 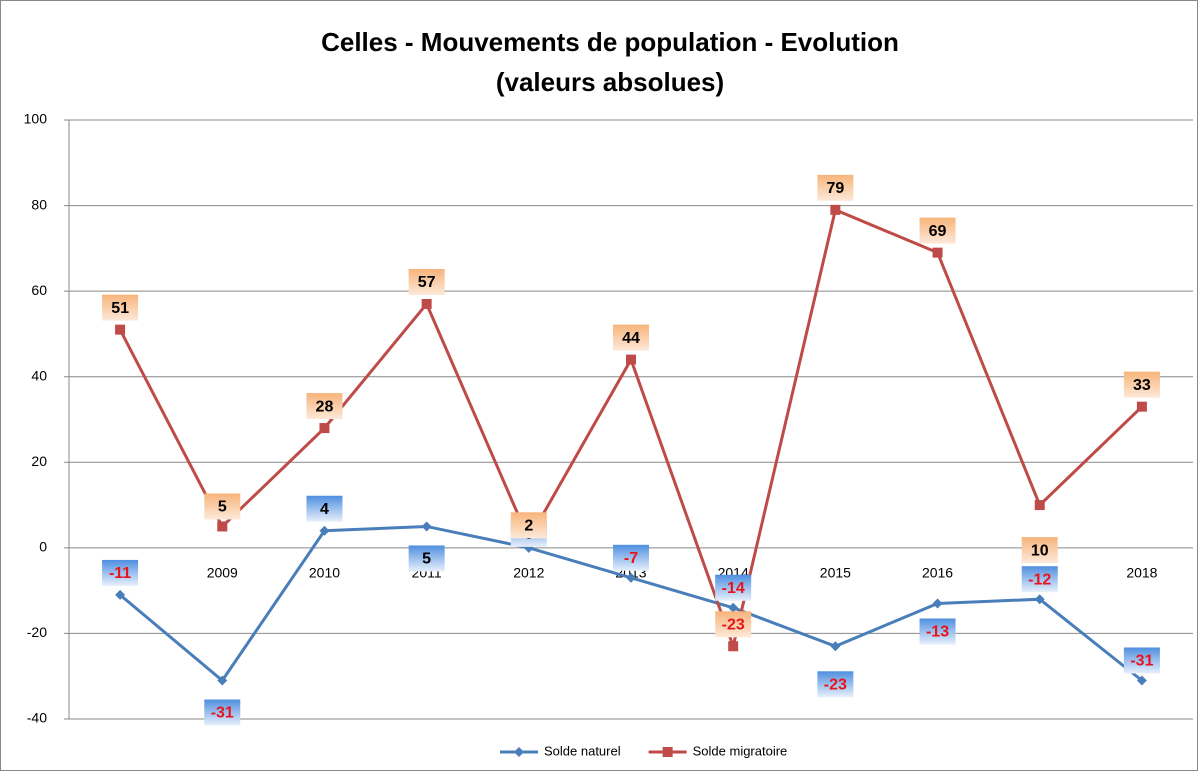 What do you see at coordinates (36, 119) in the screenshot?
I see `y-tick-label: 100` at bounding box center [36, 119].